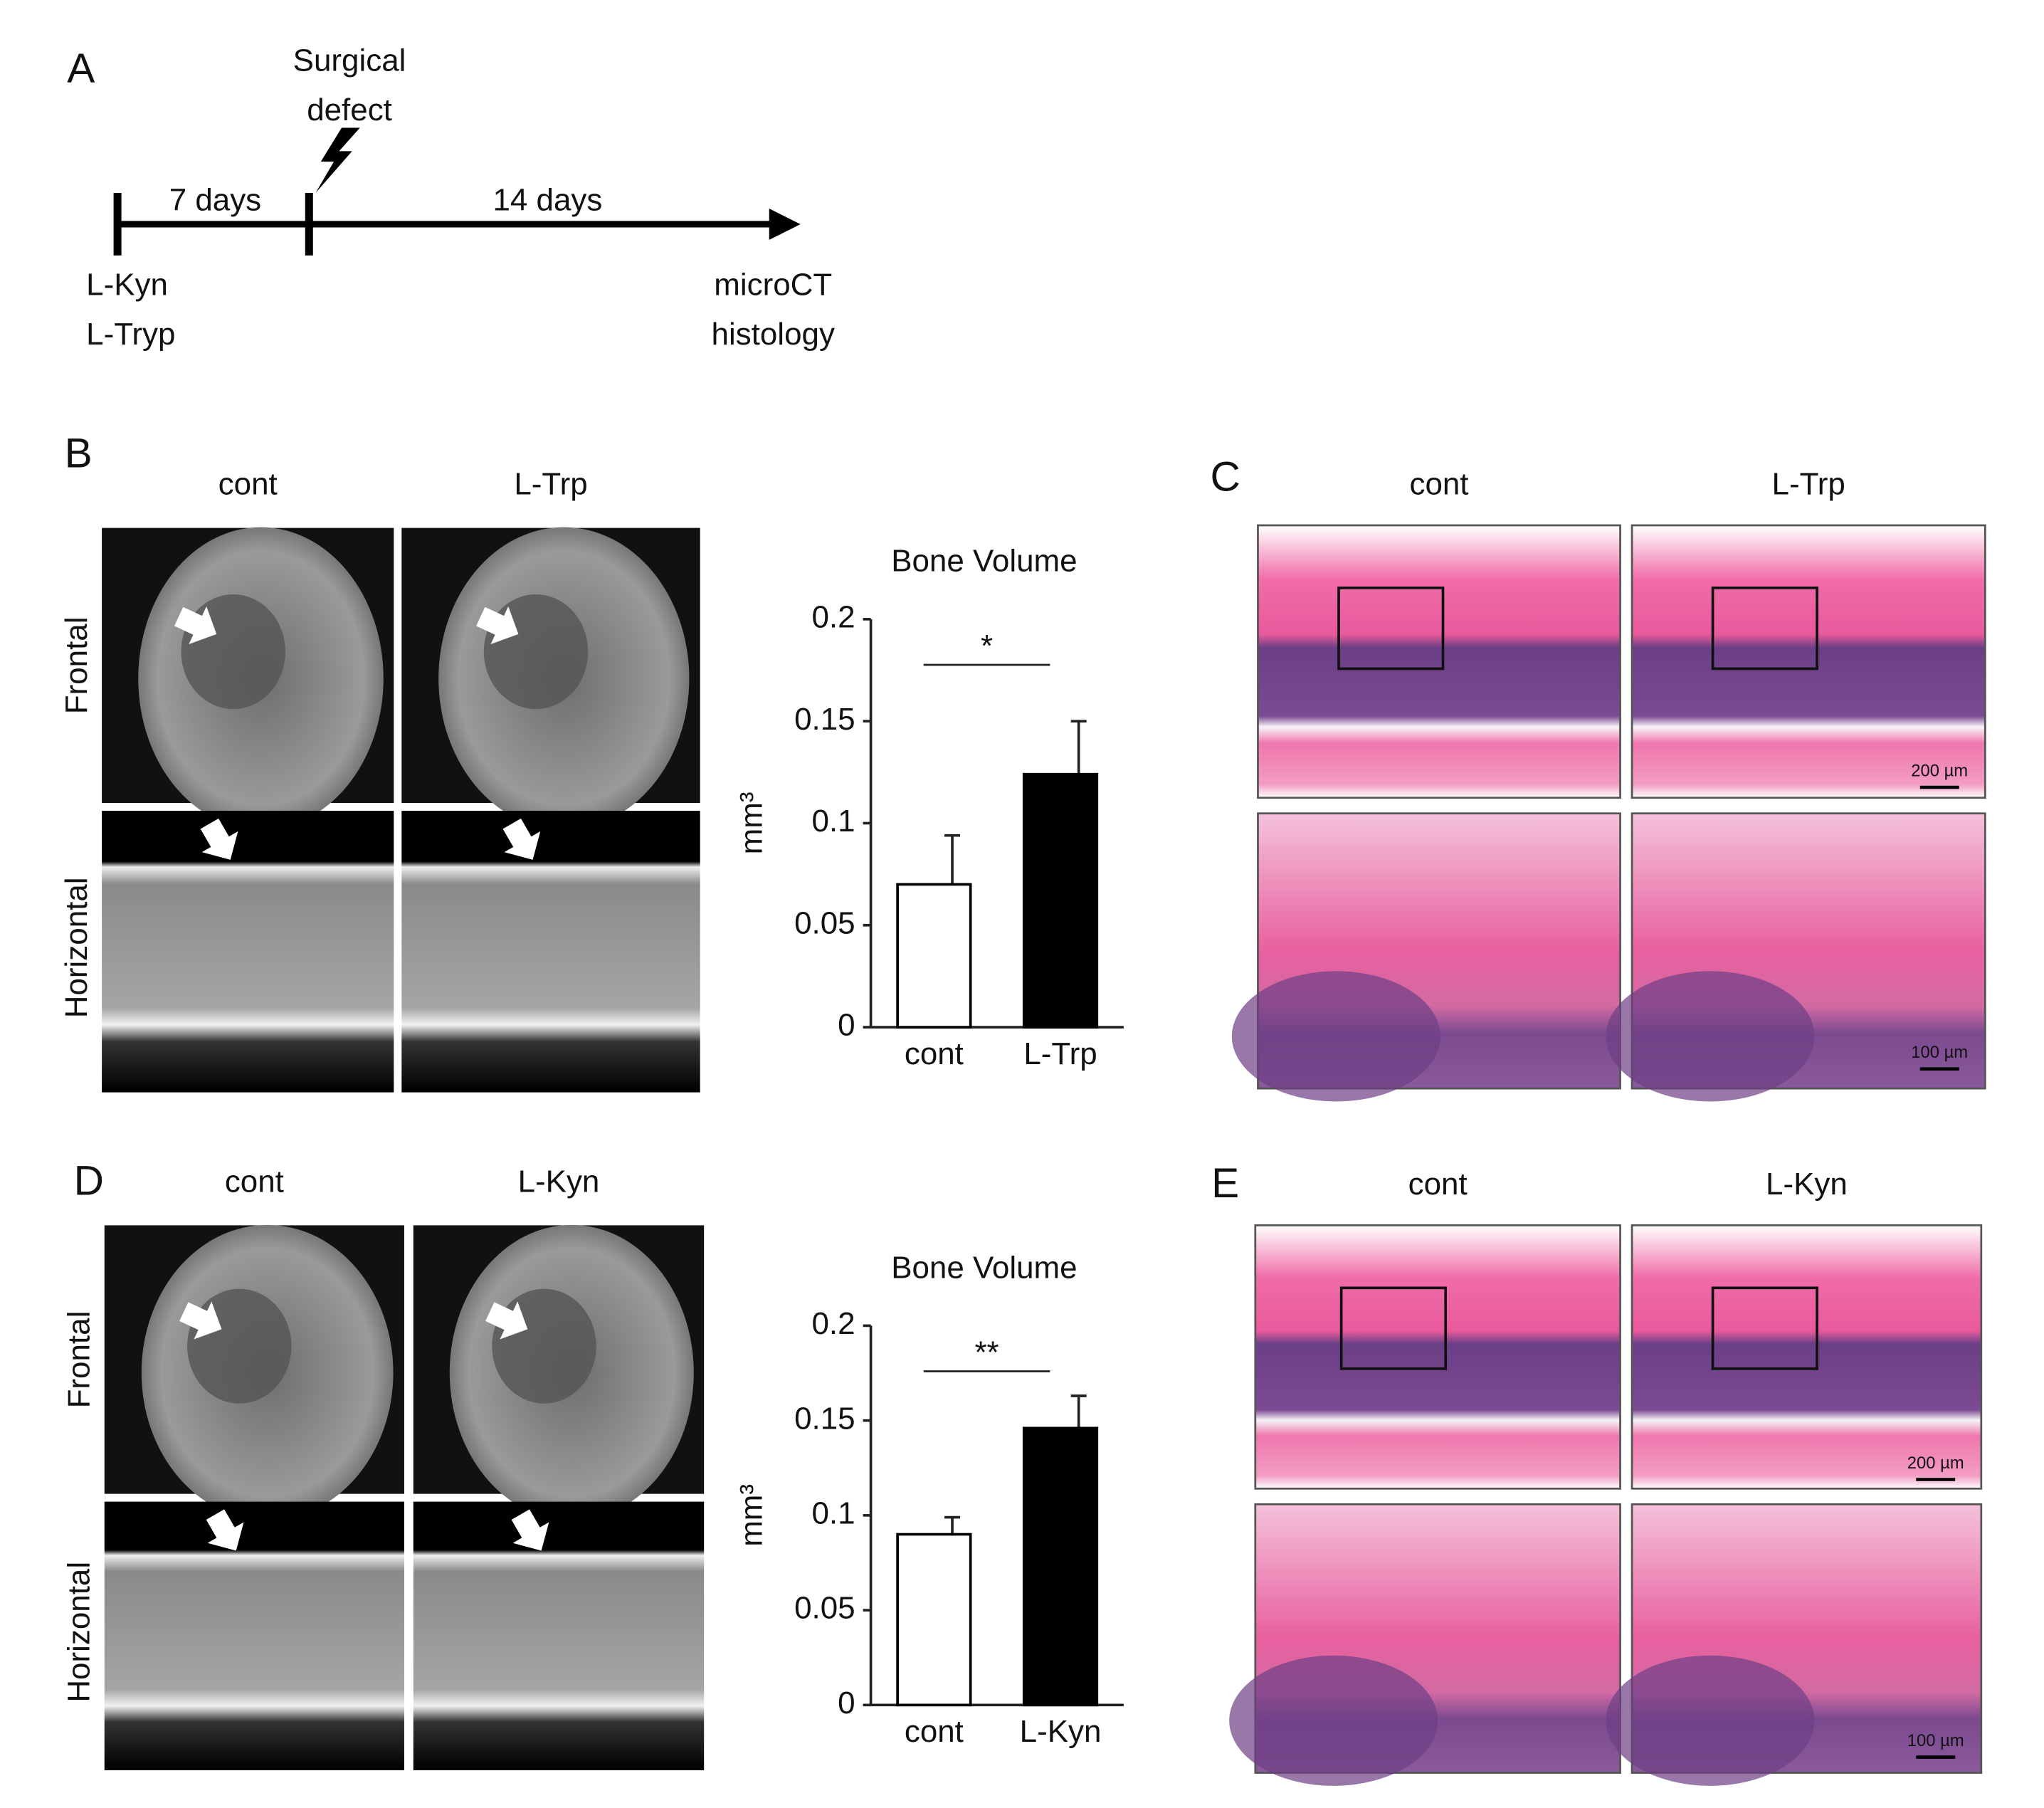 The width and height of the screenshot is (2044, 1808). What do you see at coordinates (547, 199) in the screenshot?
I see `interval-label: 14 days` at bounding box center [547, 199].